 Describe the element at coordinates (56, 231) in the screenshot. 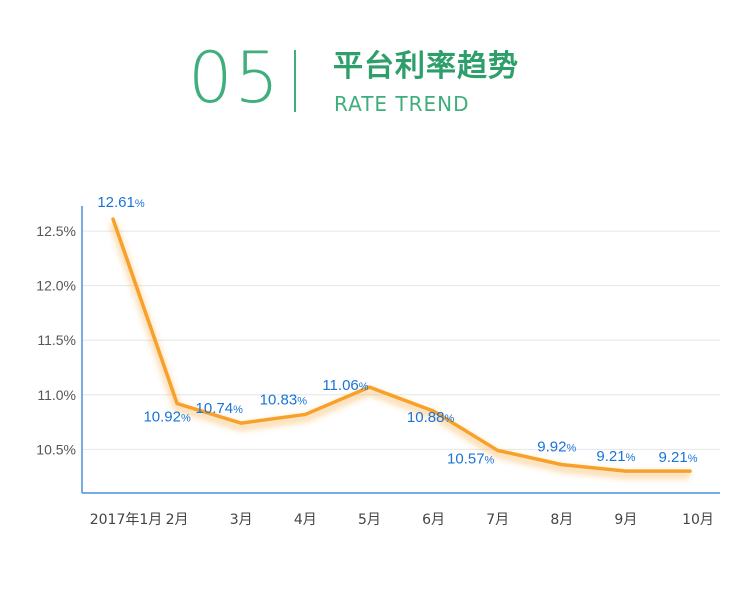

I see `y-tick-label: 12.5%` at that location.